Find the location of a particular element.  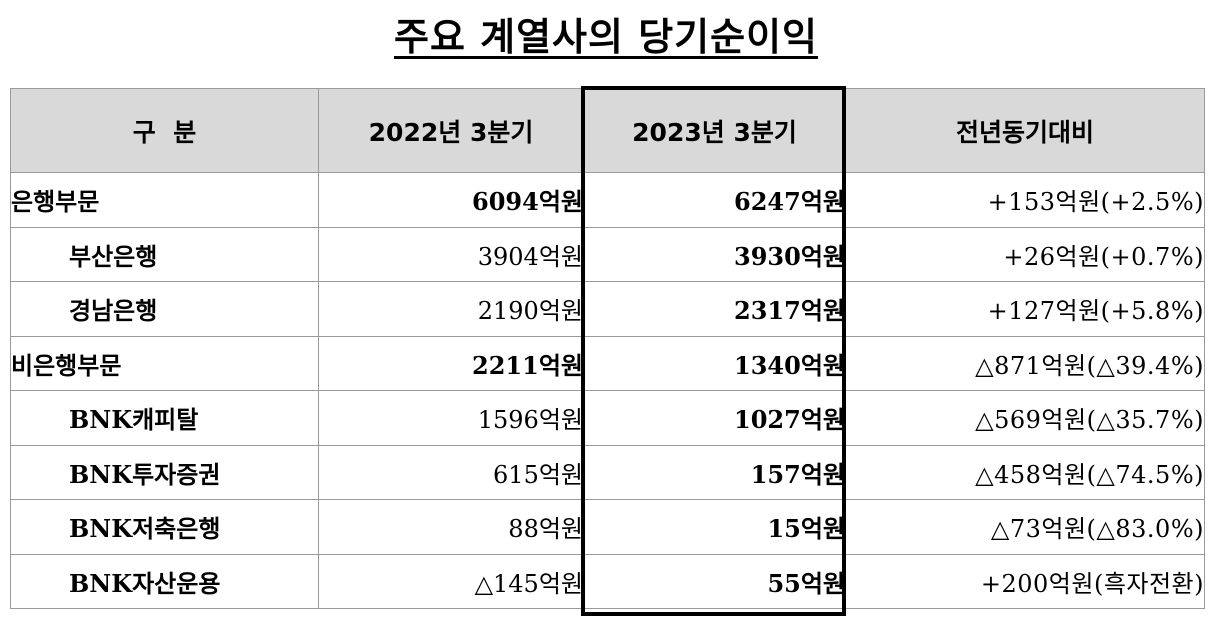

table-row: 은행부문 6094억원 6247억원 +153억원(+2.5%) is located at coordinates (607, 200).